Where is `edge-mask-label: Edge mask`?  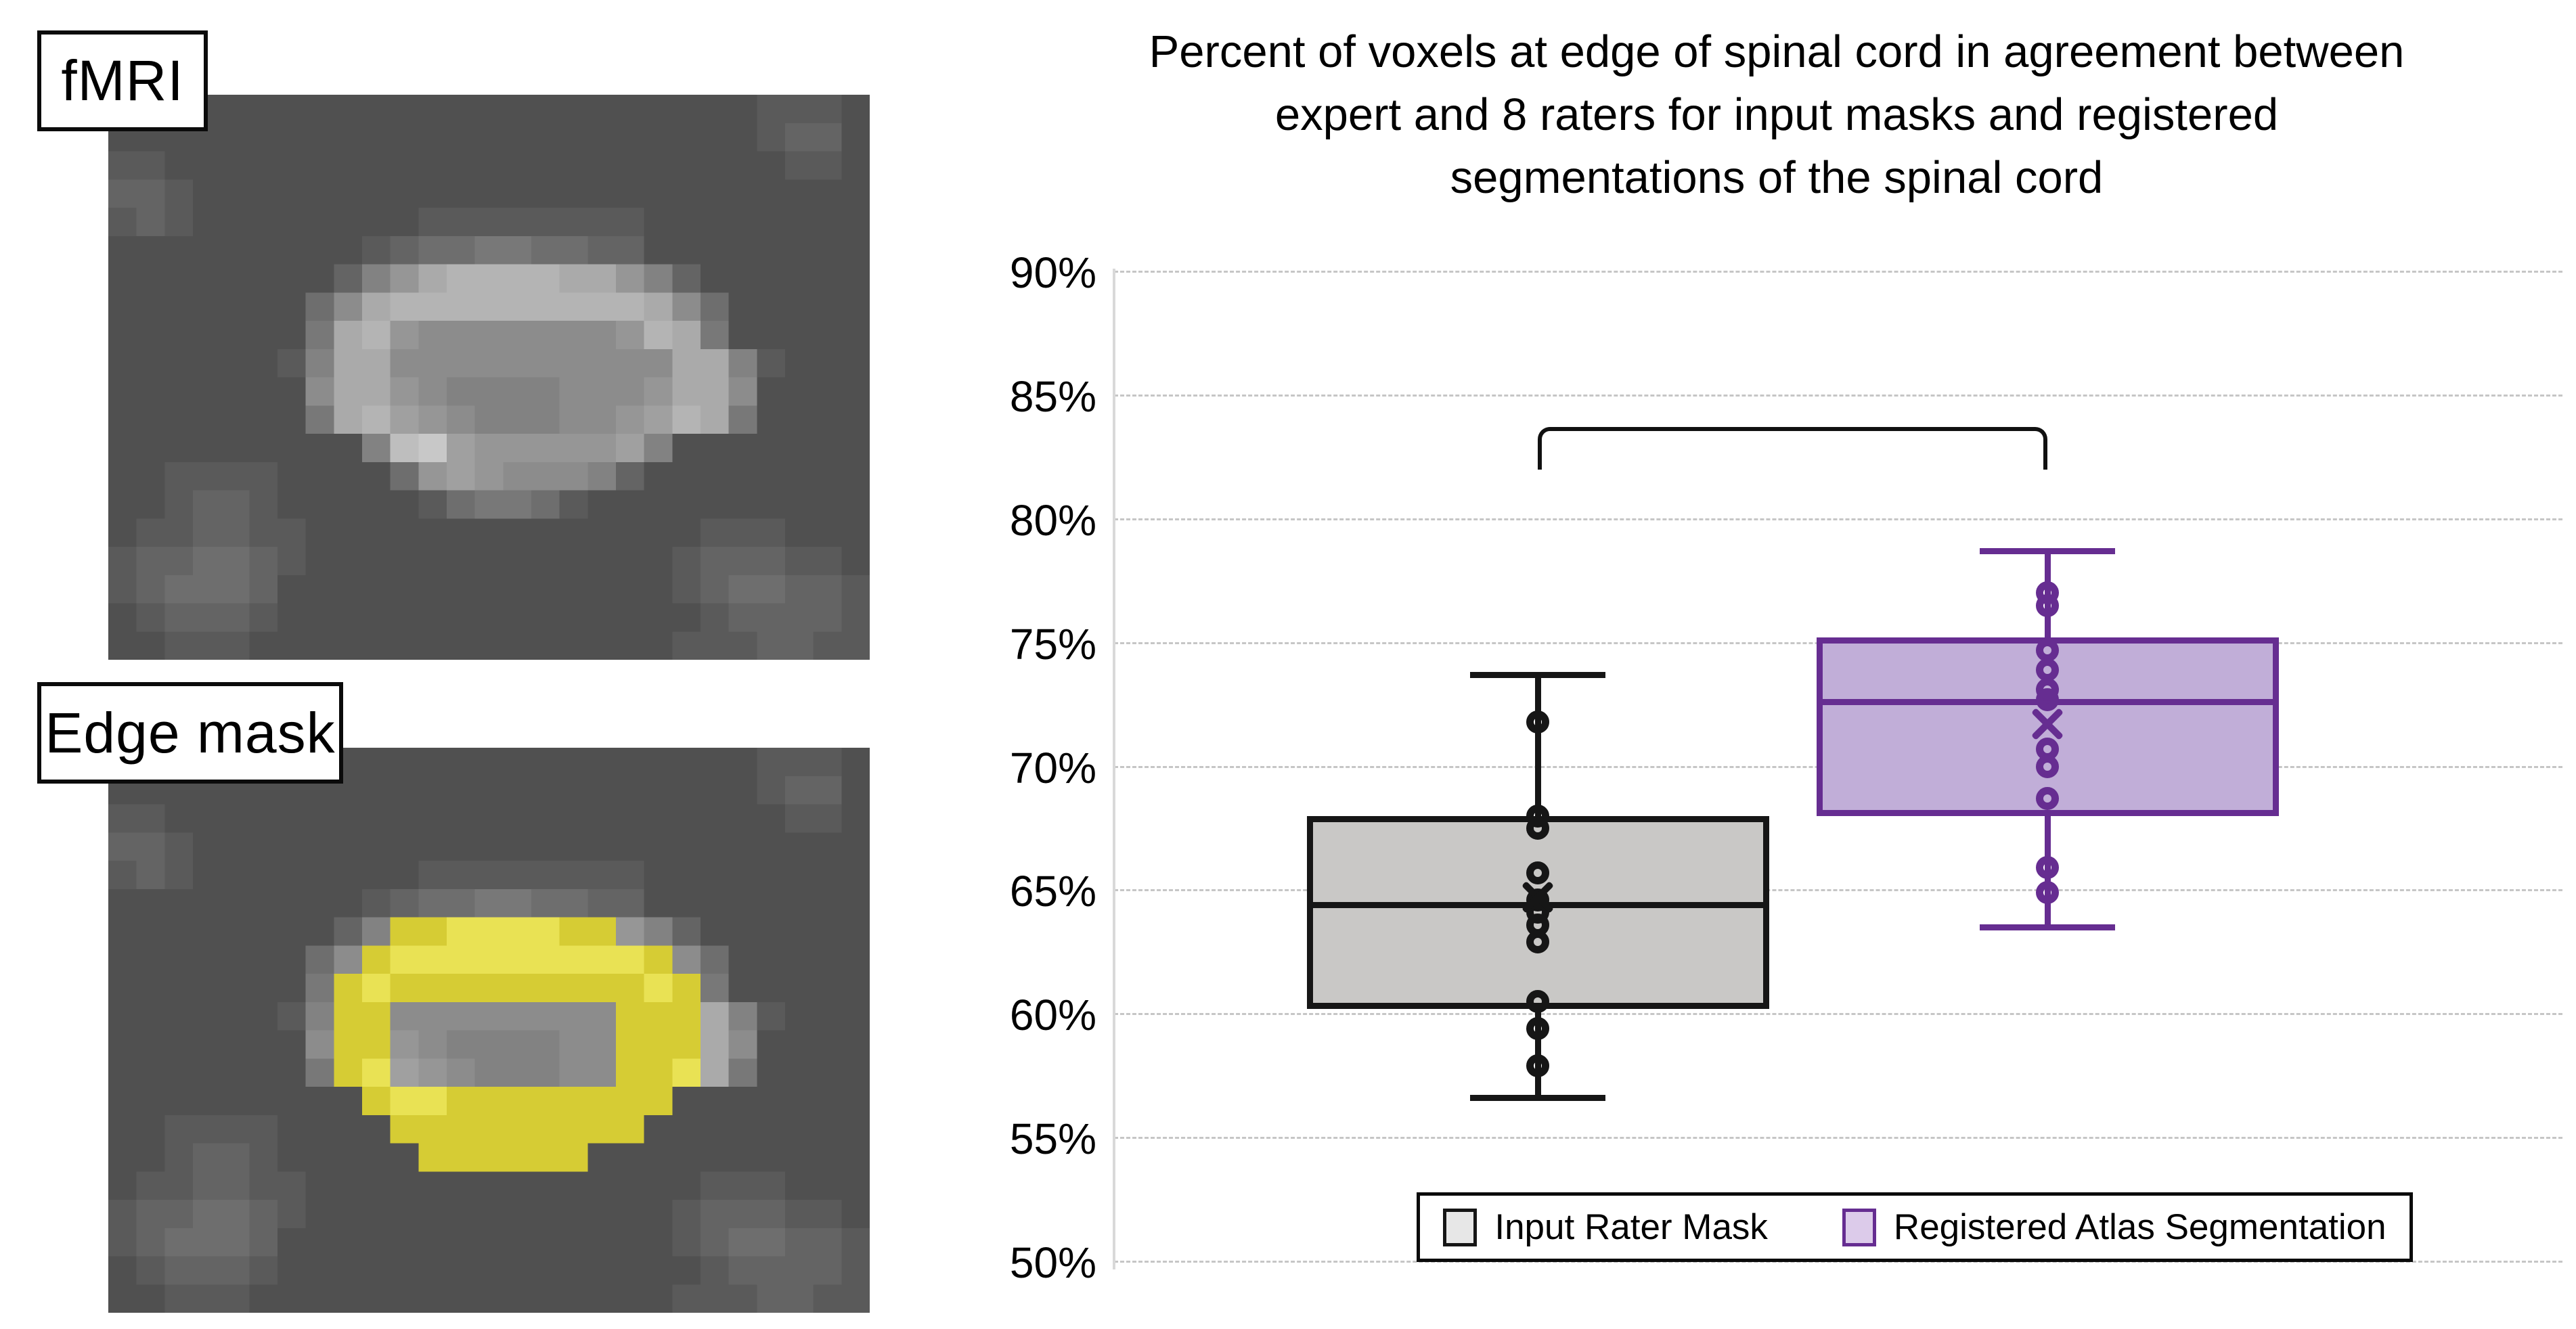 edge-mask-label: Edge mask is located at coordinates (190, 733).